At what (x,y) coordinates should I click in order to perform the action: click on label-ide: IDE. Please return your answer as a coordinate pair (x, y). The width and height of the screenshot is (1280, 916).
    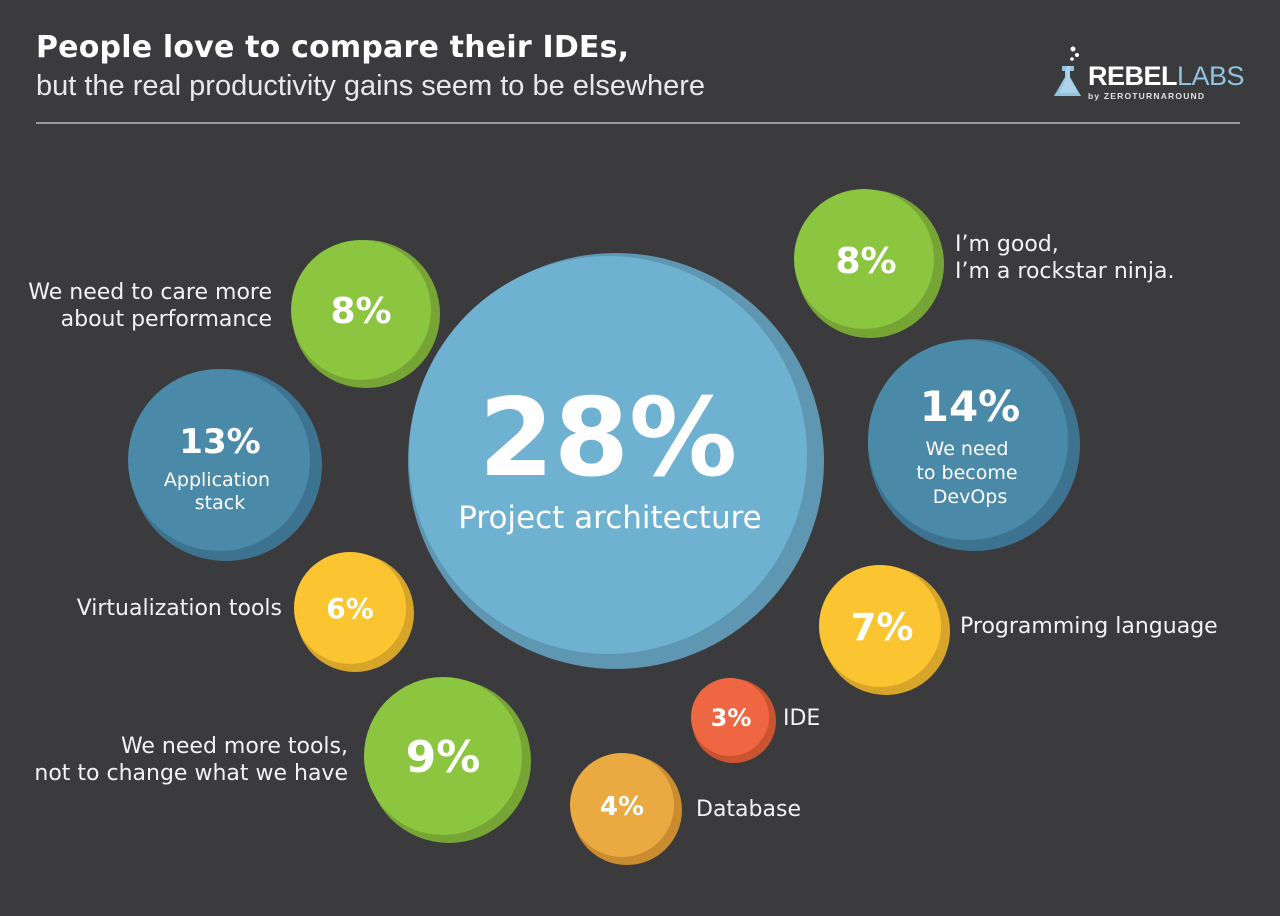
    Looking at the image, I should click on (802, 718).